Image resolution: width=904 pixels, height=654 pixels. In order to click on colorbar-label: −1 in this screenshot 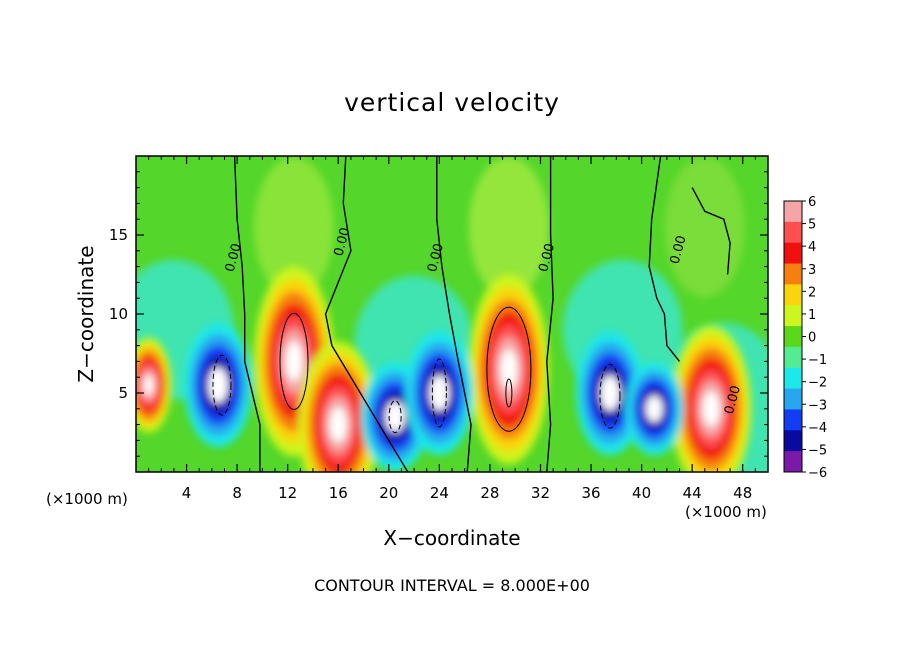, I will do `click(817, 360)`.